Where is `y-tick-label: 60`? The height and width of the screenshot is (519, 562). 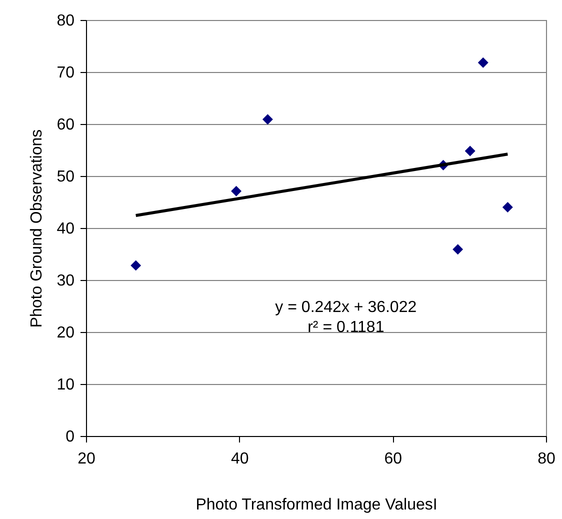 y-tick-label: 60 is located at coordinates (65, 125).